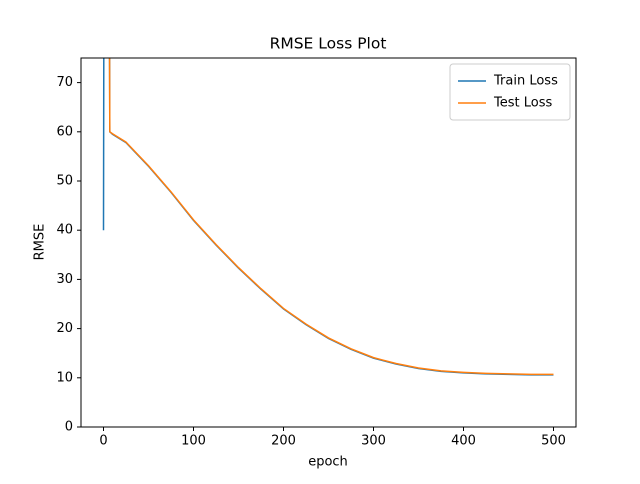  Describe the element at coordinates (283, 441) in the screenshot. I see `x-tick-label: 200` at that location.